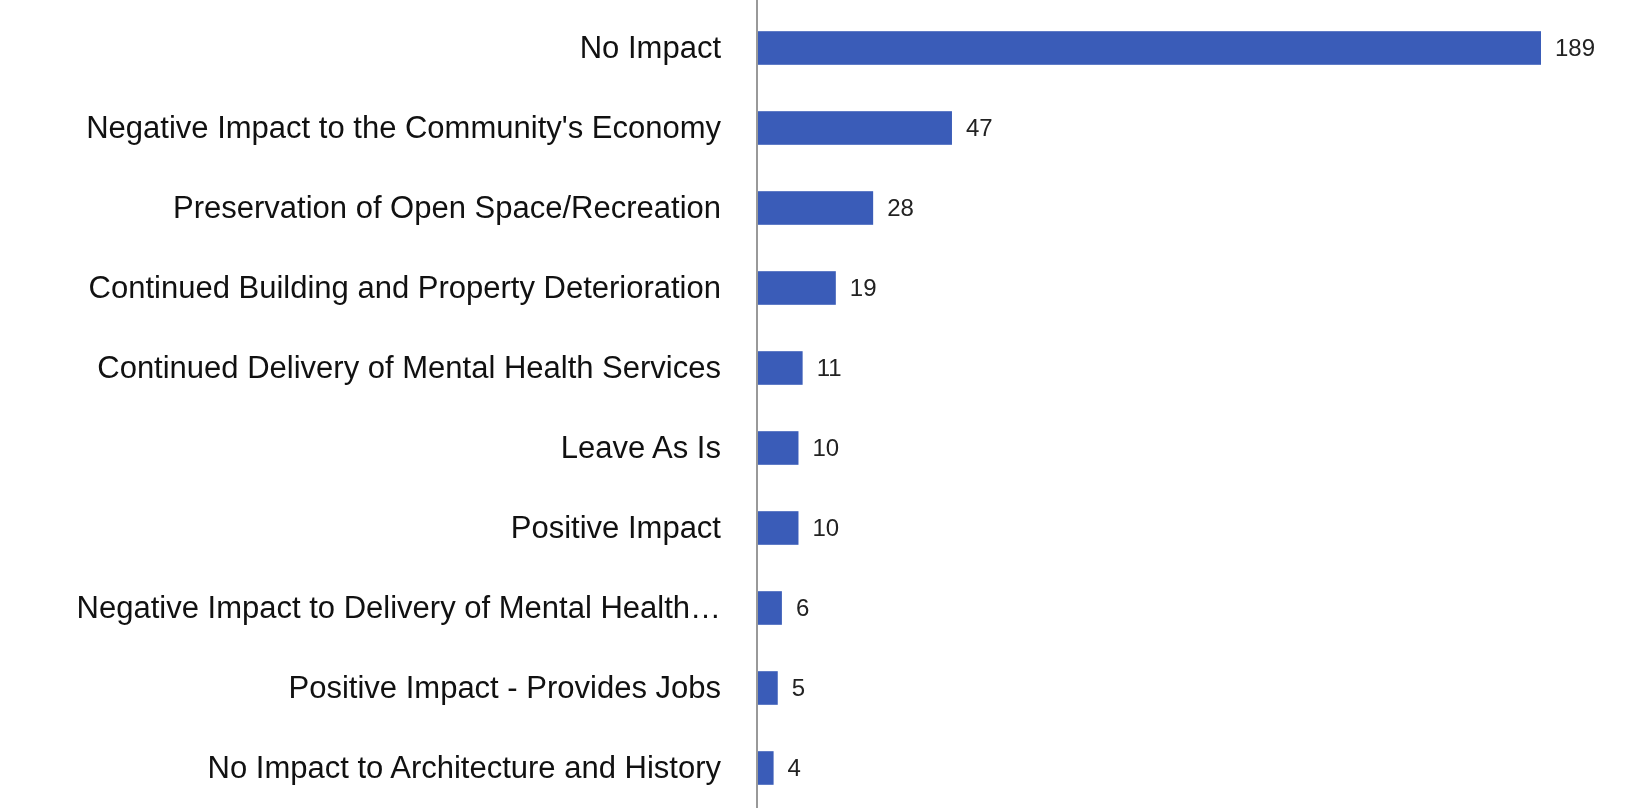 The image size is (1629, 808). I want to click on y-tick-label: Continued Building and Property Deterioration, so click(404, 287).